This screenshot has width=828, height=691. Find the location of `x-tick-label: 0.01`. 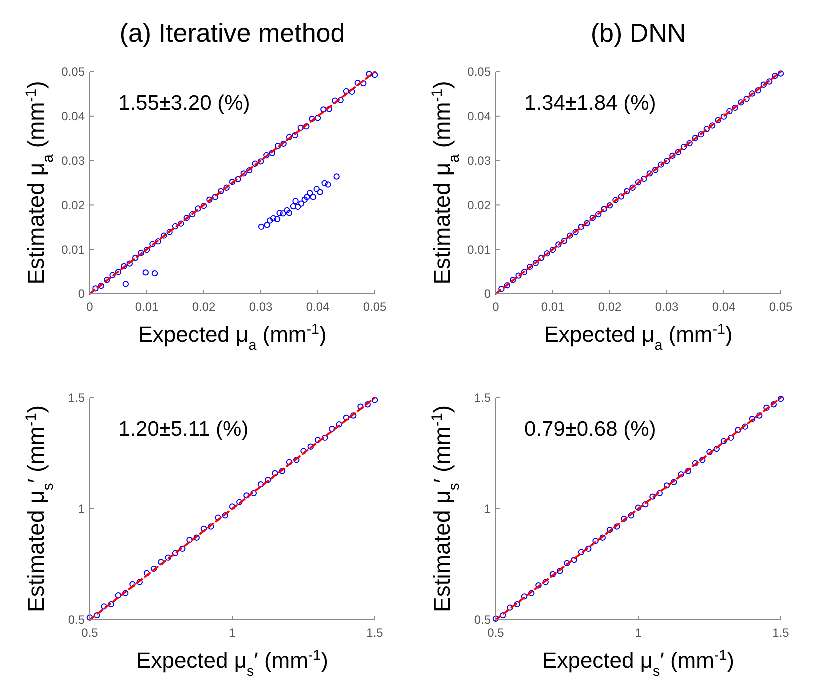

x-tick-label: 0.01 is located at coordinates (553, 307).